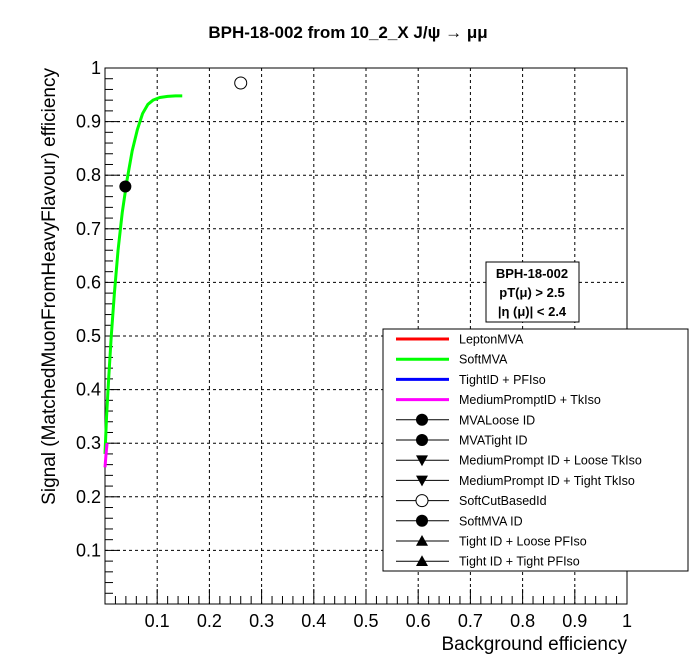  Describe the element at coordinates (574, 621) in the screenshot. I see `x-tick-label: 0.9` at that location.